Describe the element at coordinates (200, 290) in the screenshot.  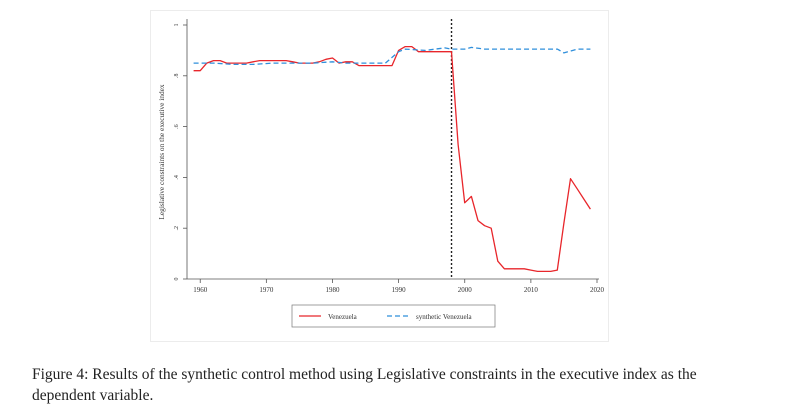
I see `x-tick-label: 1960` at that location.